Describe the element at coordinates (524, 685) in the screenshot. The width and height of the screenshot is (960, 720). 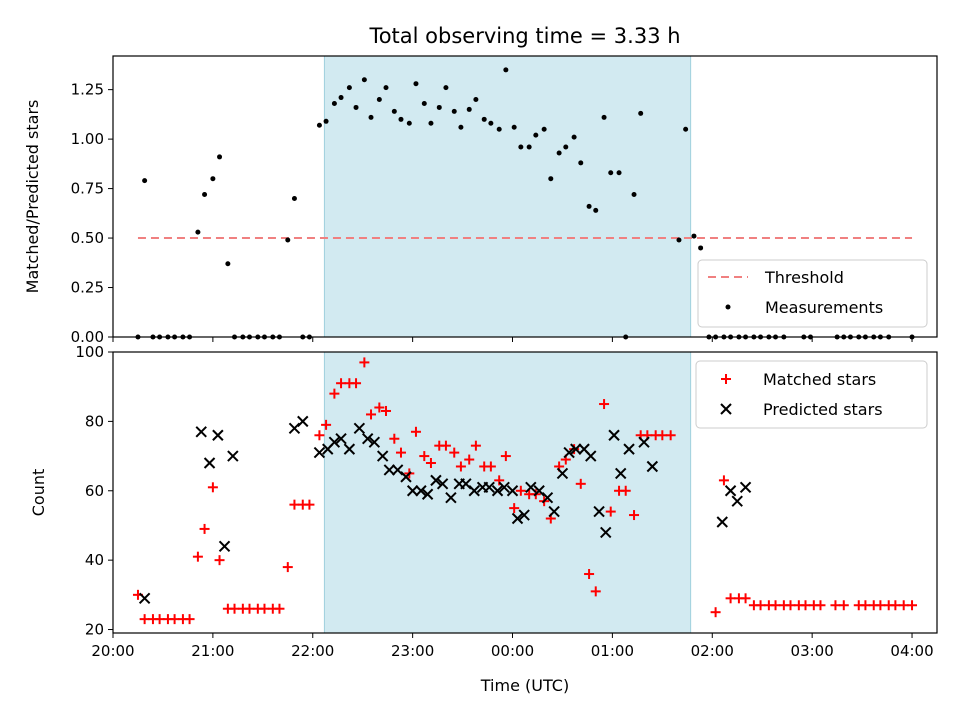
I see `x-axis-label: Time (UTC)` at that location.